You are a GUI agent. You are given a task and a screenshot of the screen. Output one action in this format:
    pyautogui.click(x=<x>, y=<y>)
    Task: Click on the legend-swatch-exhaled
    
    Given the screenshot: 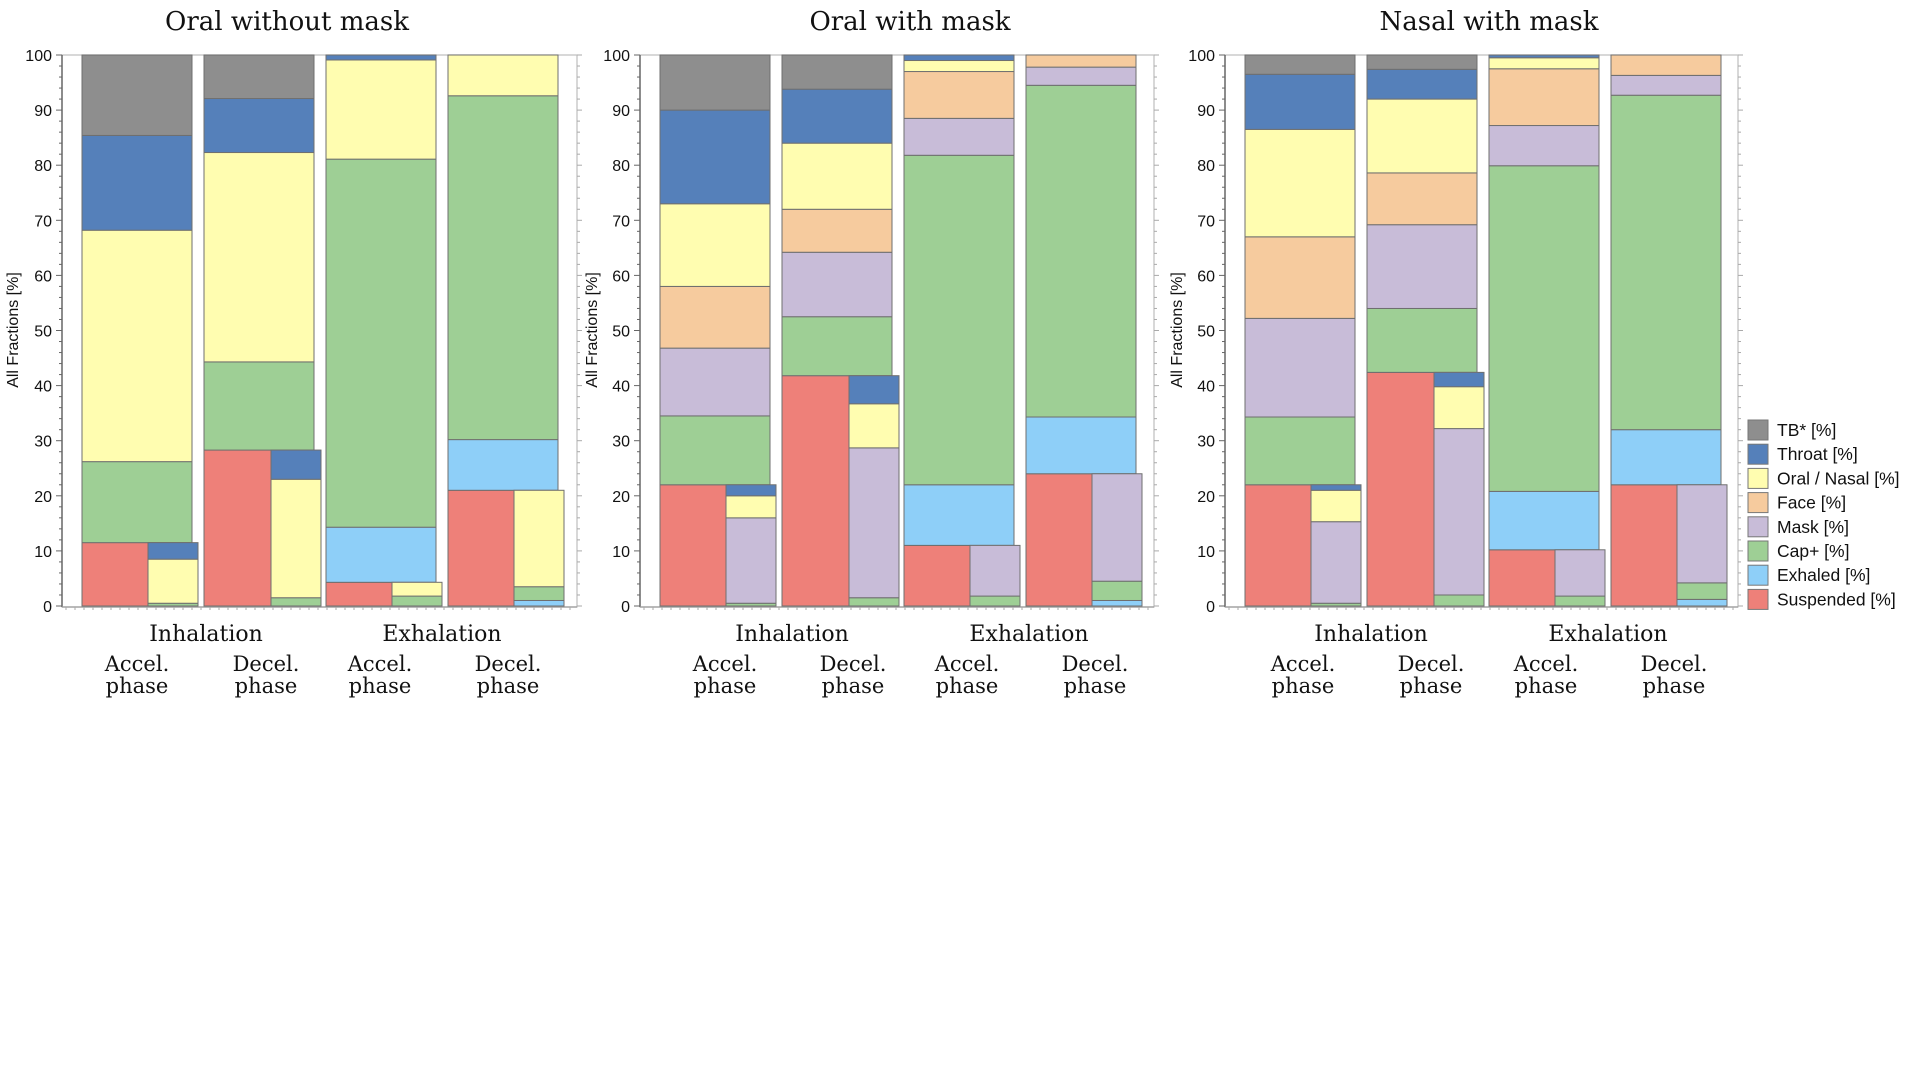 What is the action you would take?
    pyautogui.click(x=1758, y=575)
    